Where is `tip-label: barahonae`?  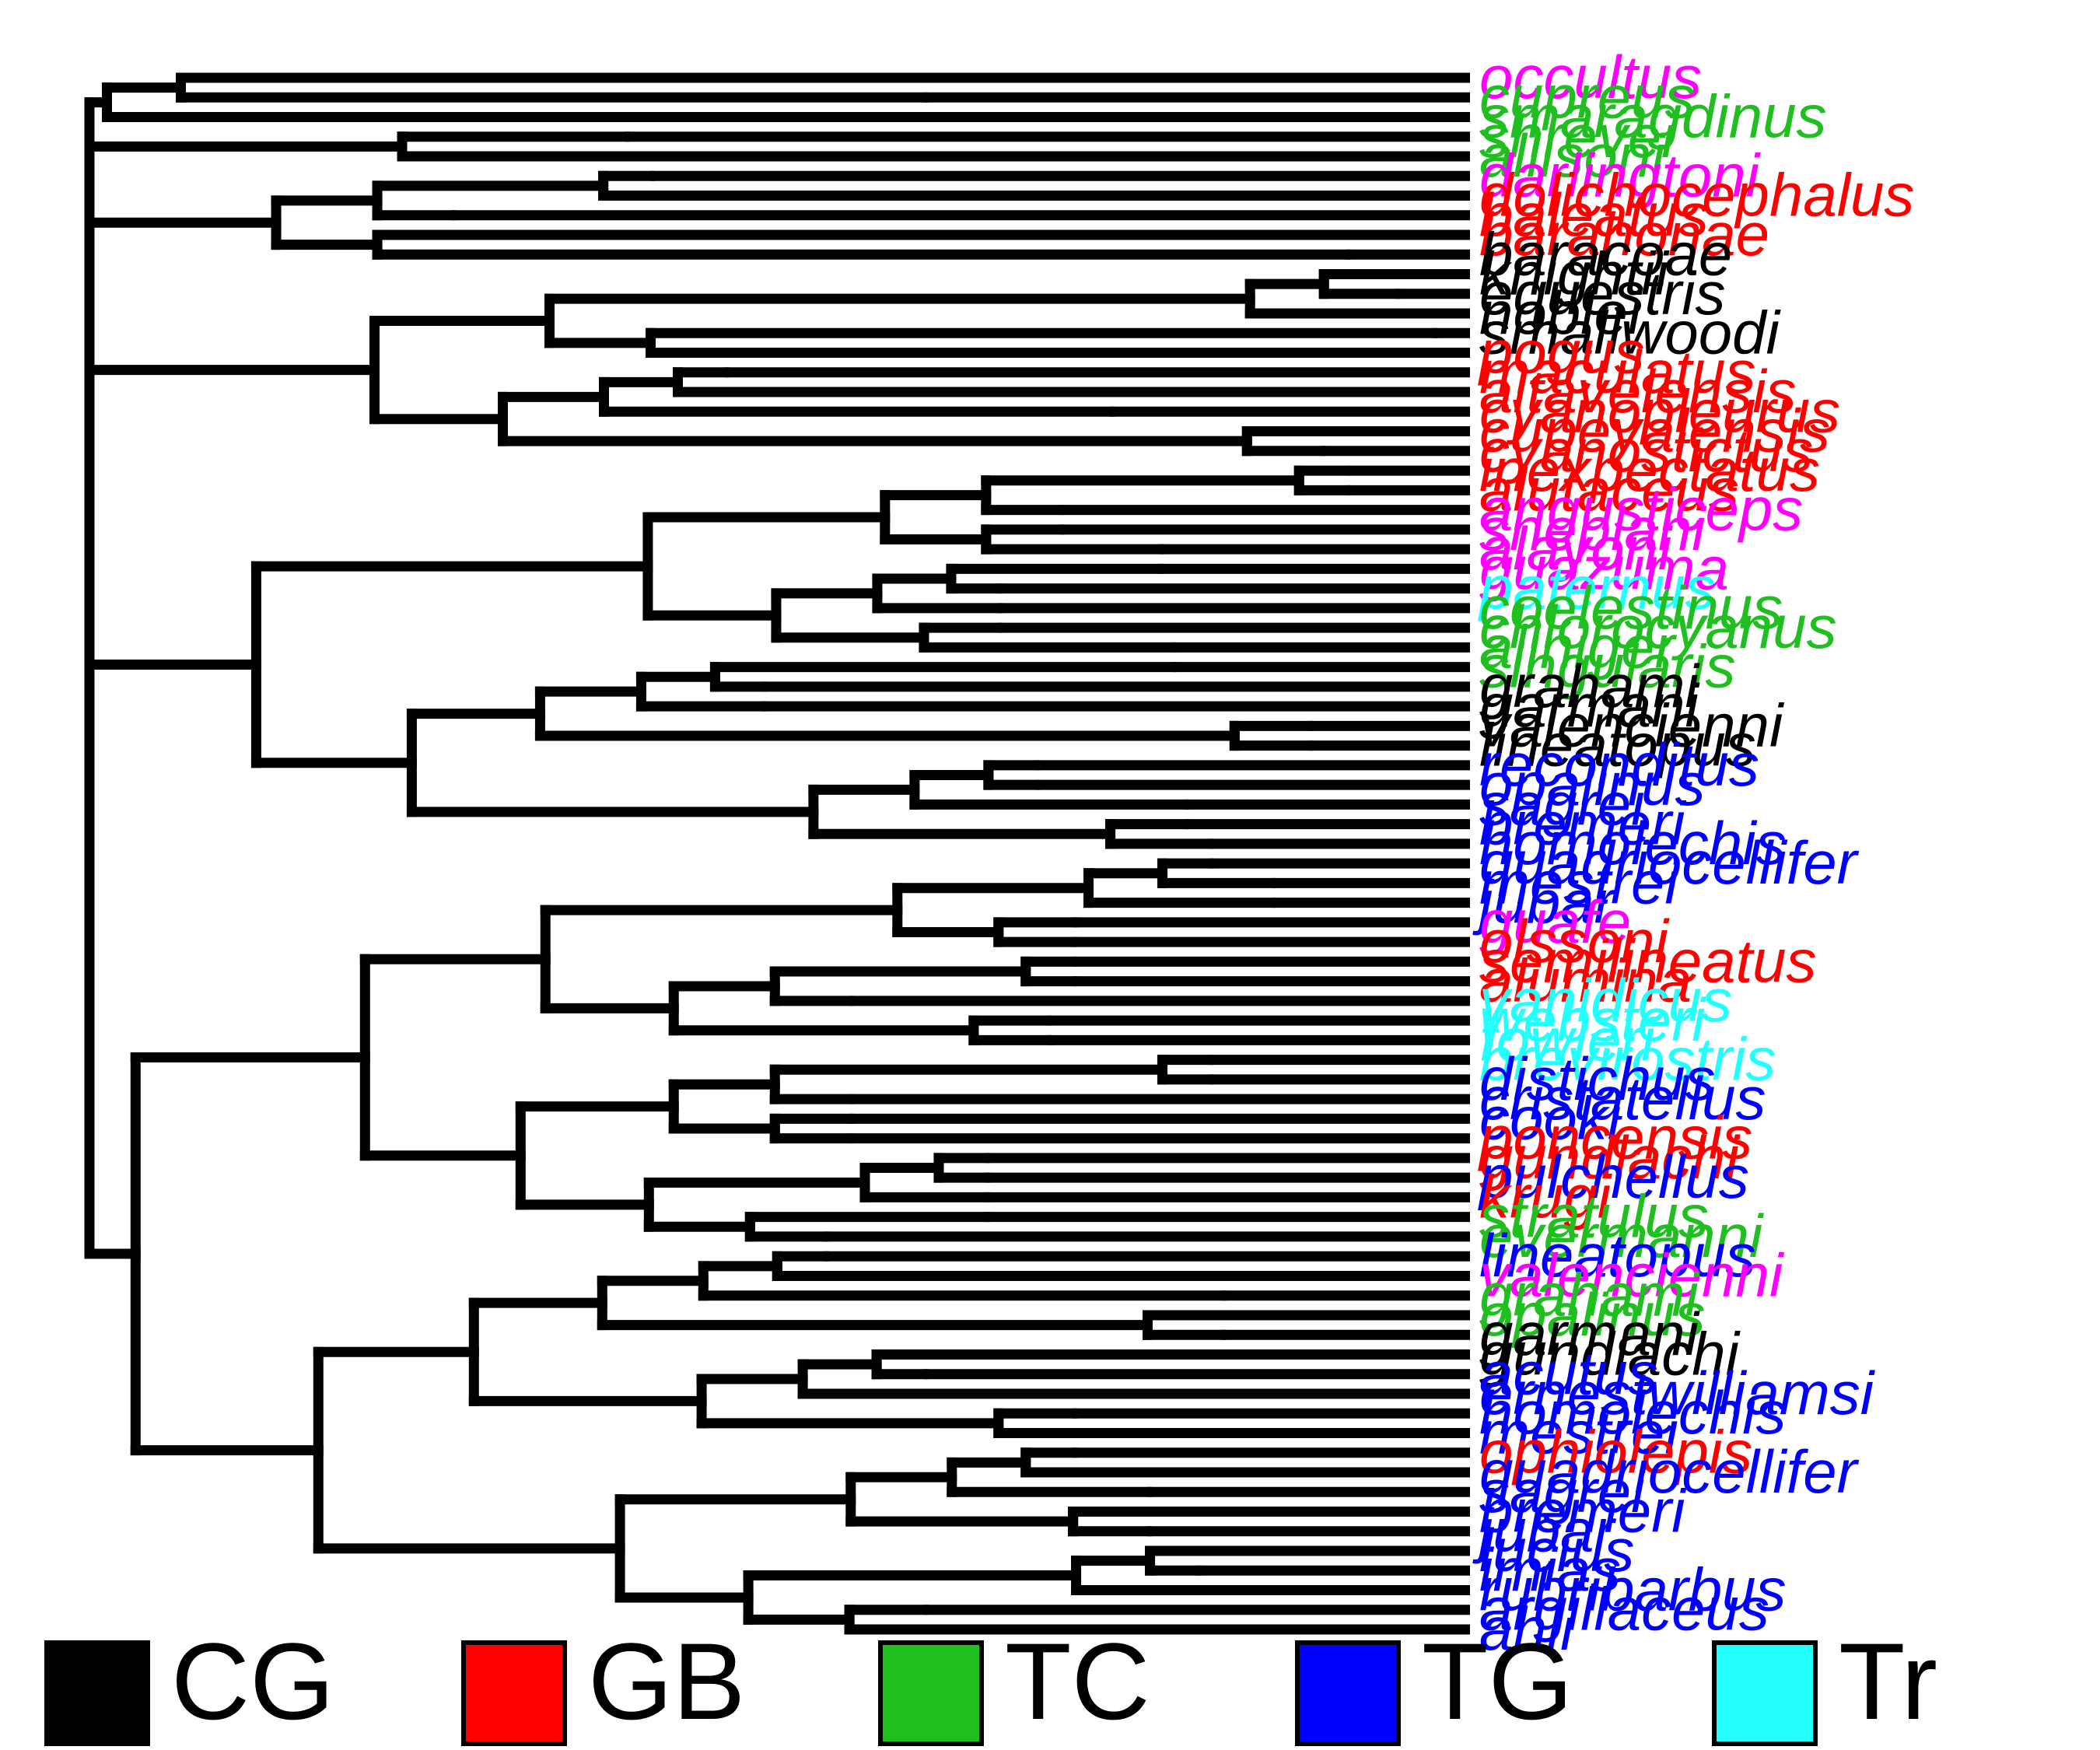 tip-label: barahonae is located at coordinates (1624, 234).